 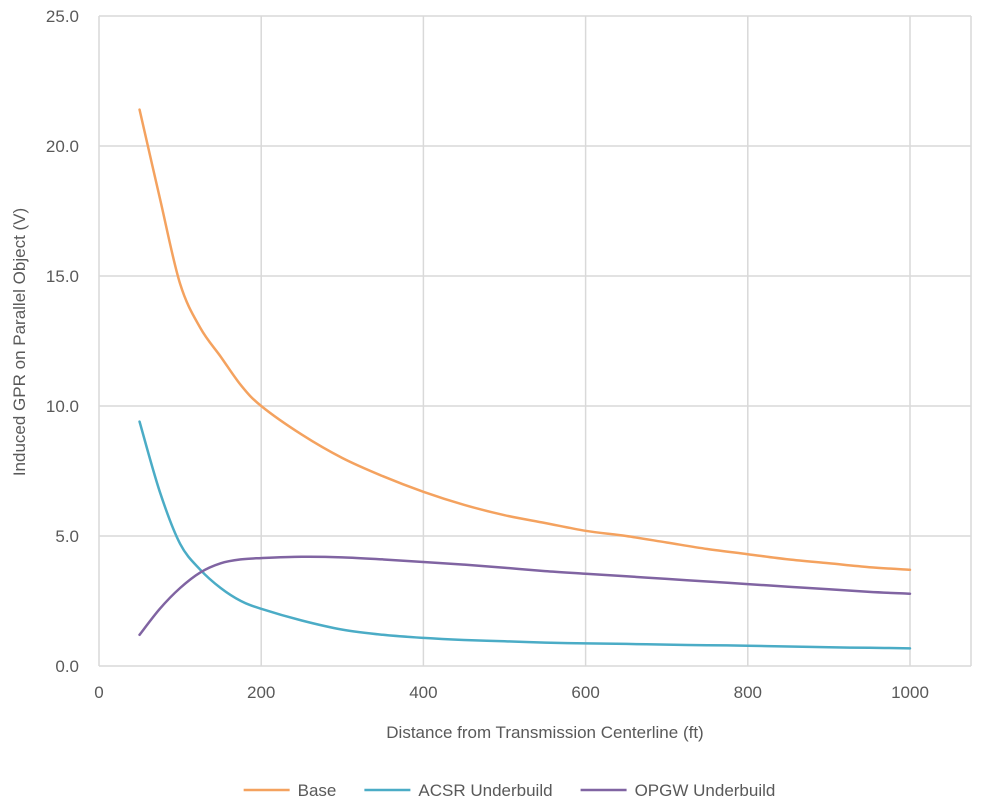 I want to click on x-axis-ticks: 0 200 400 600 800 1000, so click(x=511, y=692).